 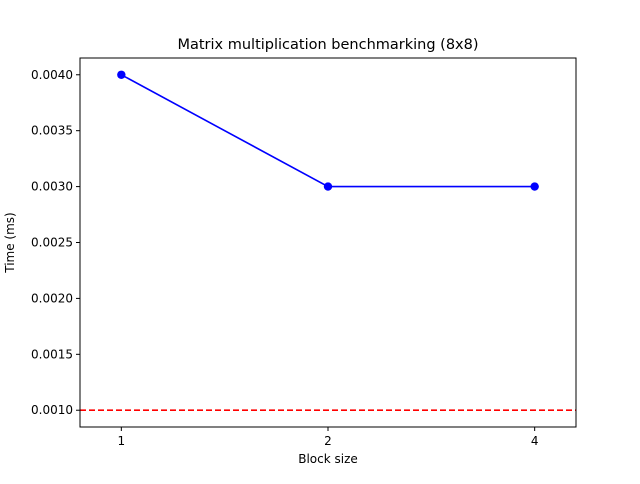 I want to click on y-tick-label: 0.0020, so click(x=52, y=298).